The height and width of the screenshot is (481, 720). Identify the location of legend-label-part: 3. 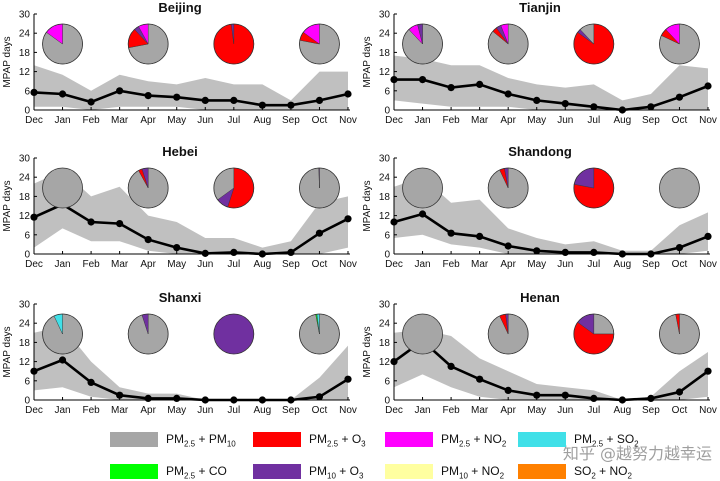
(361, 476).